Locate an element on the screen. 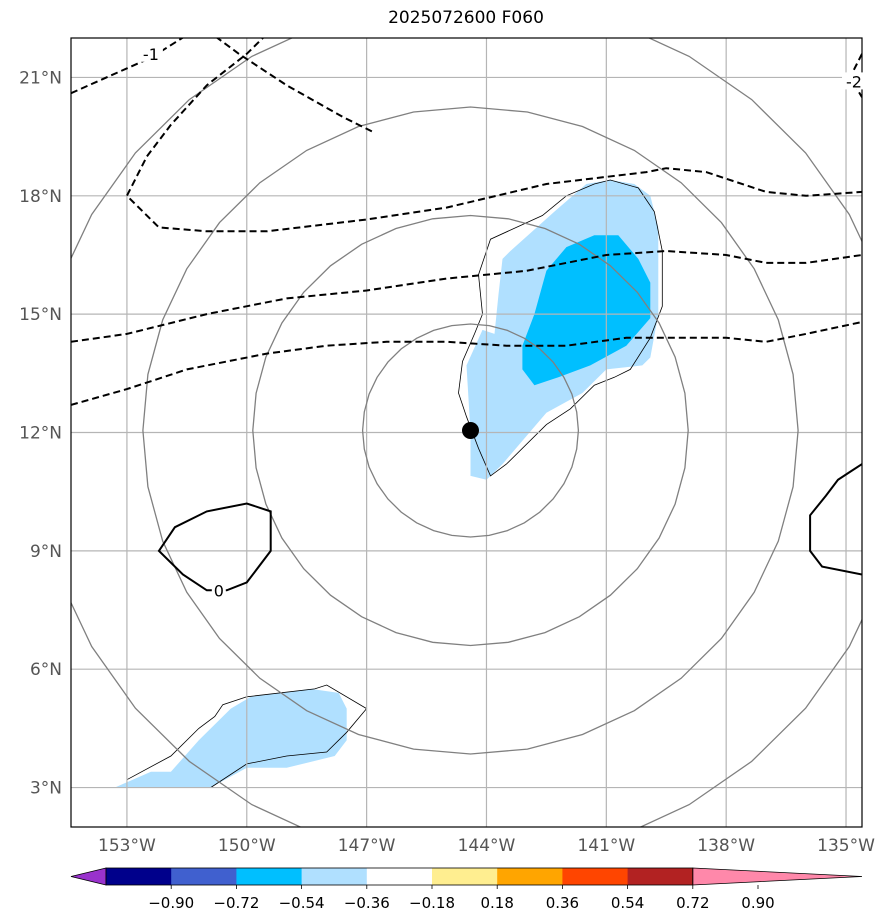 Image resolution: width=884 pixels, height=924 pixels. colorbar-extend-high is located at coordinates (777, 876).